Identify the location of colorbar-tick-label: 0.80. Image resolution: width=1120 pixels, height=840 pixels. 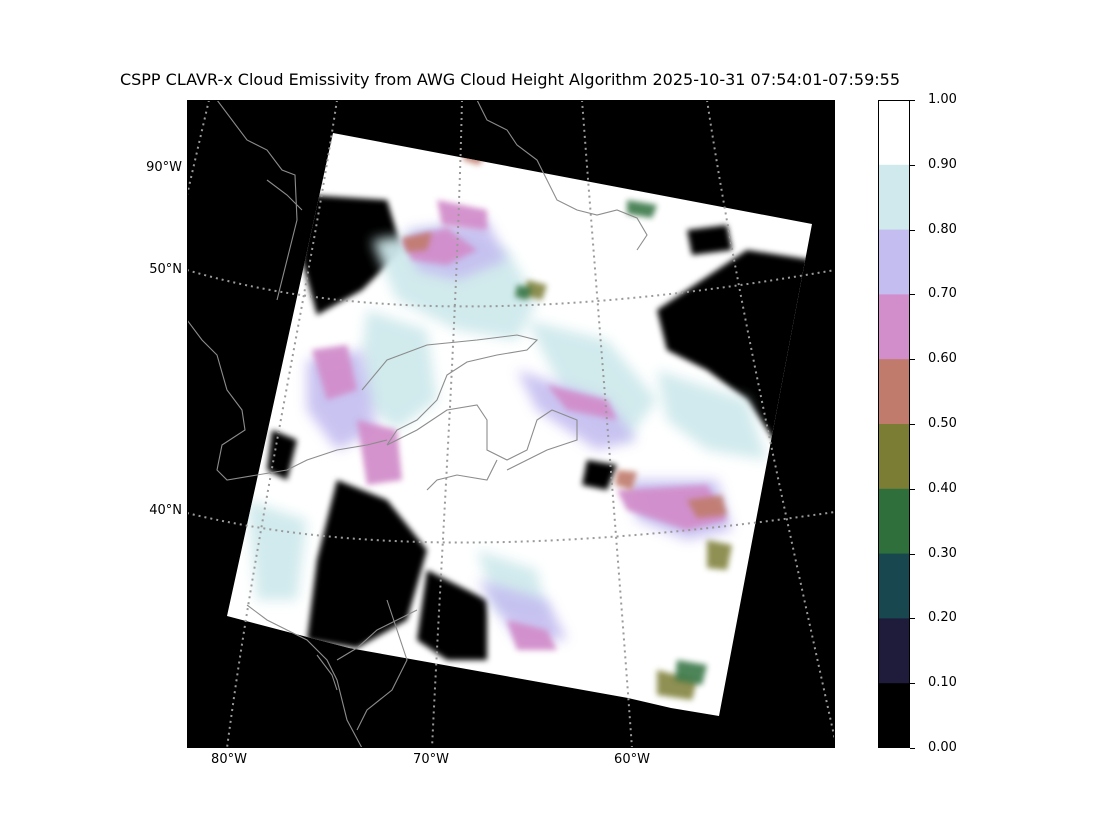
(942, 229).